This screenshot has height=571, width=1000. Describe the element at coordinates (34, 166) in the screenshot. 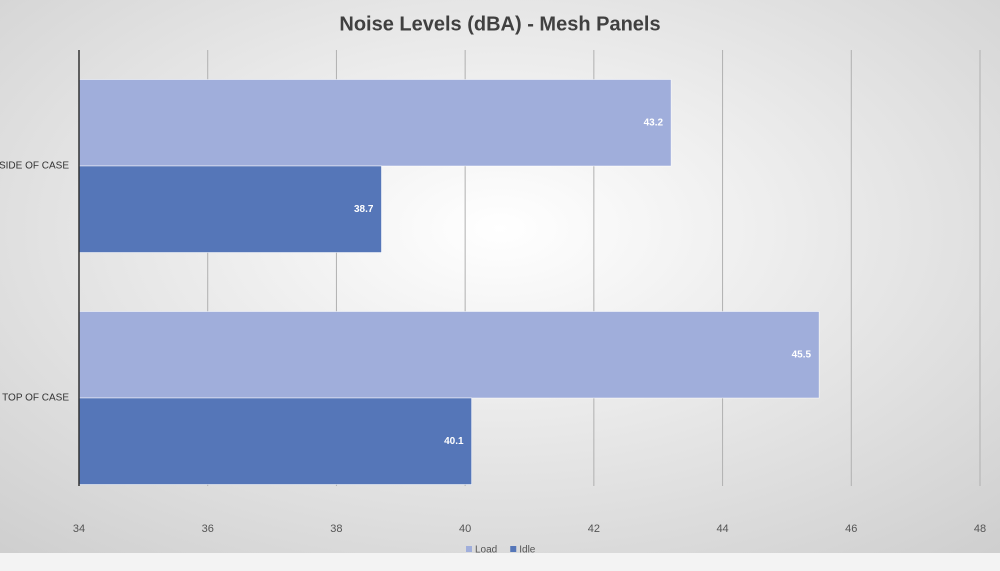

I see `y-tick-label: SIDE OF CASE` at that location.